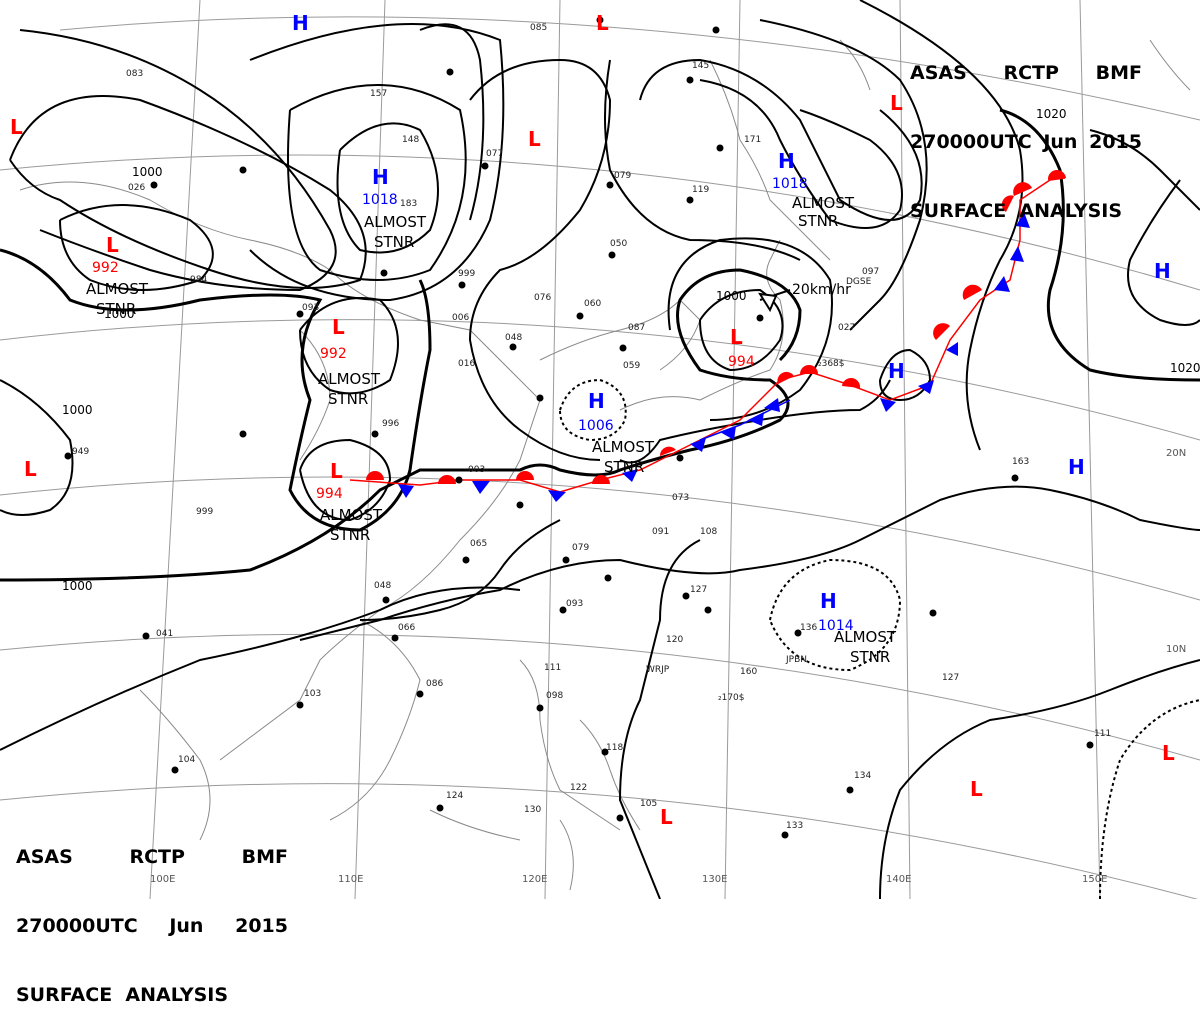  What do you see at coordinates (674, 640) in the screenshot?
I see `station-value: 120` at bounding box center [674, 640].